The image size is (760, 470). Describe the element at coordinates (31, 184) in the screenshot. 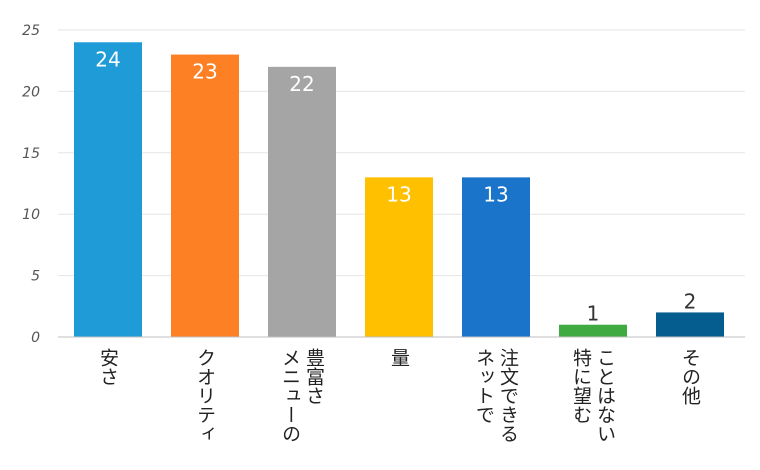

I see `y-axis-ticks: 0 5 10 15 20 25` at that location.